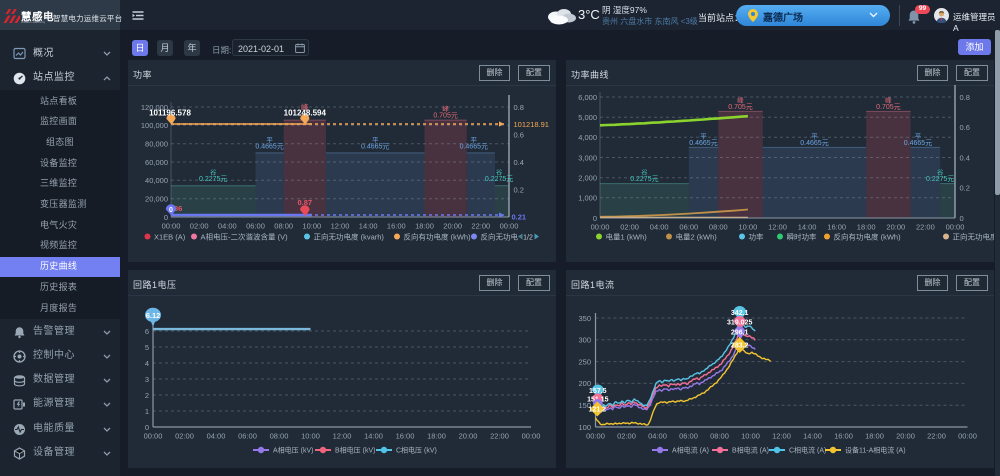 This screenshot has width=1000, height=476. Describe the element at coordinates (888, 107) in the screenshot. I see `svg-text: 0.705元` at that location.